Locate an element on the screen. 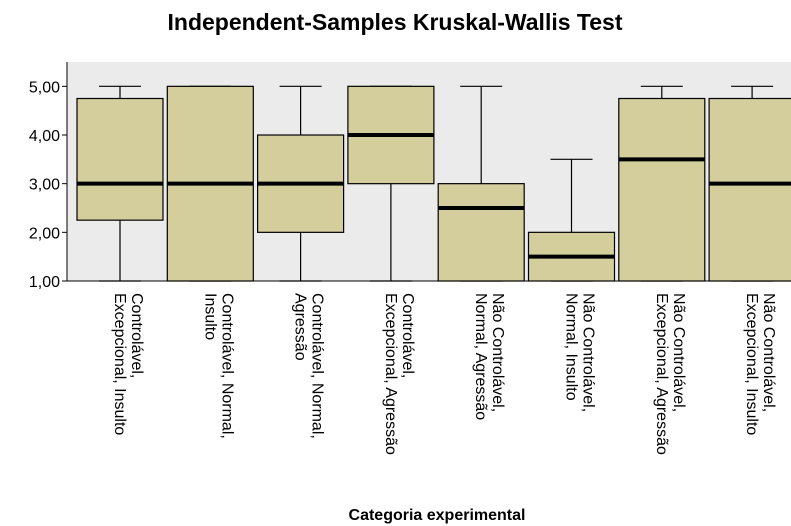 Image resolution: width=791 pixels, height=526 pixels. x-tick-label: Controlável, Normal,Insulto is located at coordinates (218, 366).